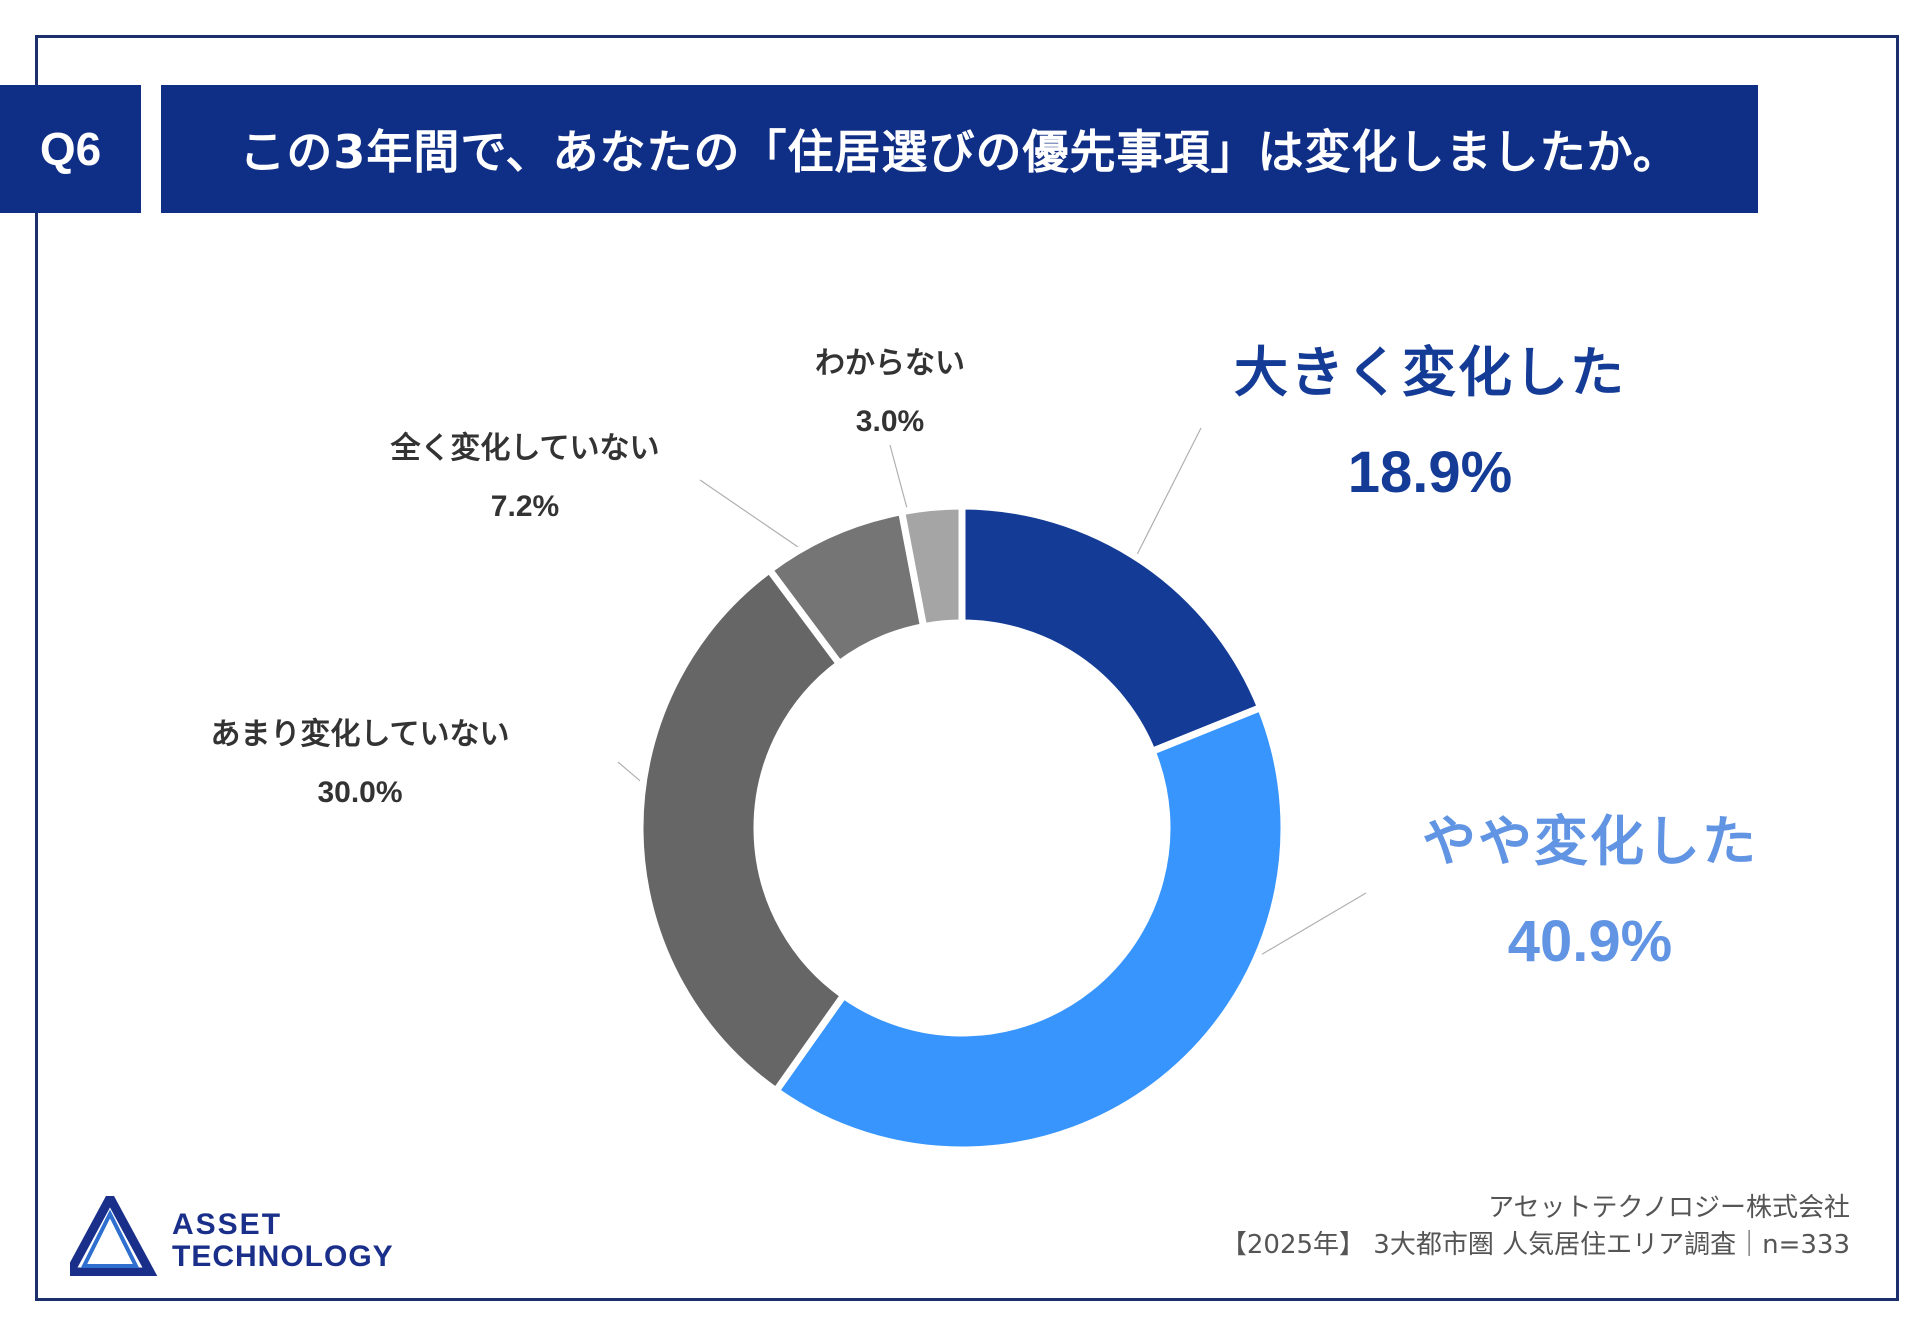  I want to click on question-title: この3年間で、あなたの「住居選びの優先事項」は変化しましたか。, so click(959, 149).